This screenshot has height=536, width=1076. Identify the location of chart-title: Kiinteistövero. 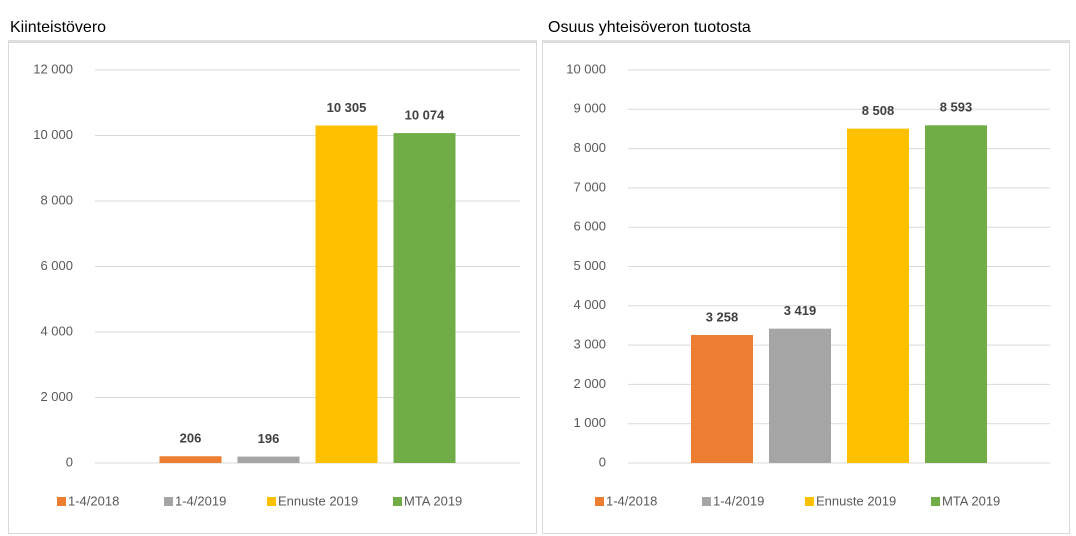
(58, 27).